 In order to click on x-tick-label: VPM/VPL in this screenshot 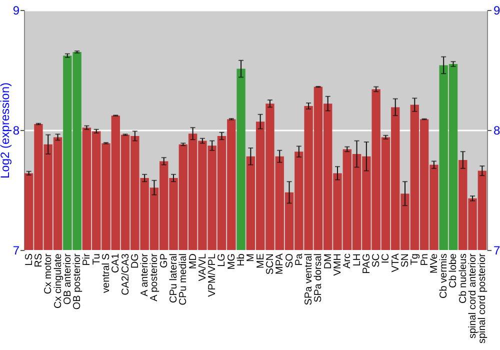, I will do `click(212, 275)`.